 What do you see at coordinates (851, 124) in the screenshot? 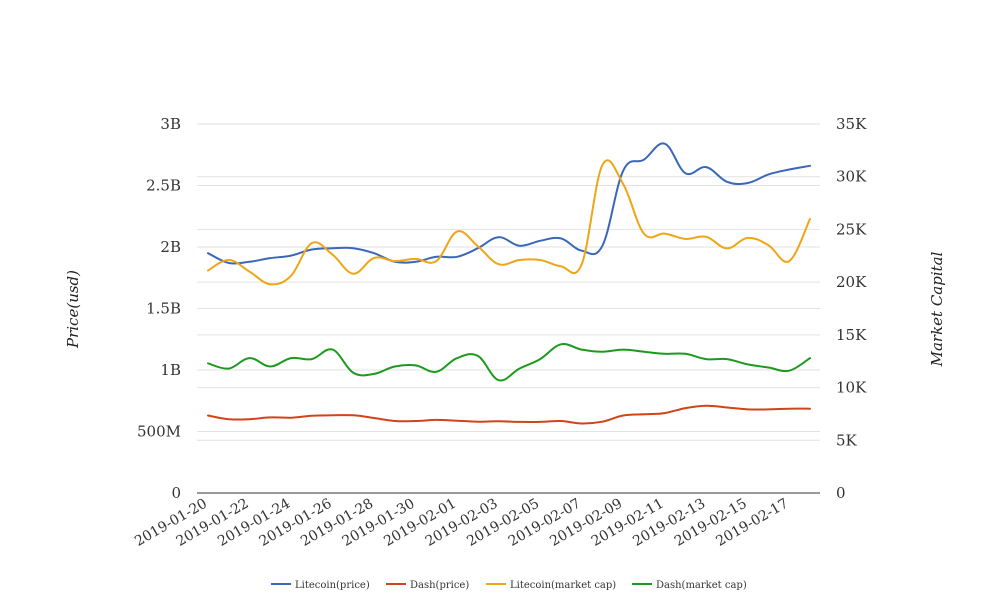
I see `y-tick-label-right: 35K` at bounding box center [851, 124].